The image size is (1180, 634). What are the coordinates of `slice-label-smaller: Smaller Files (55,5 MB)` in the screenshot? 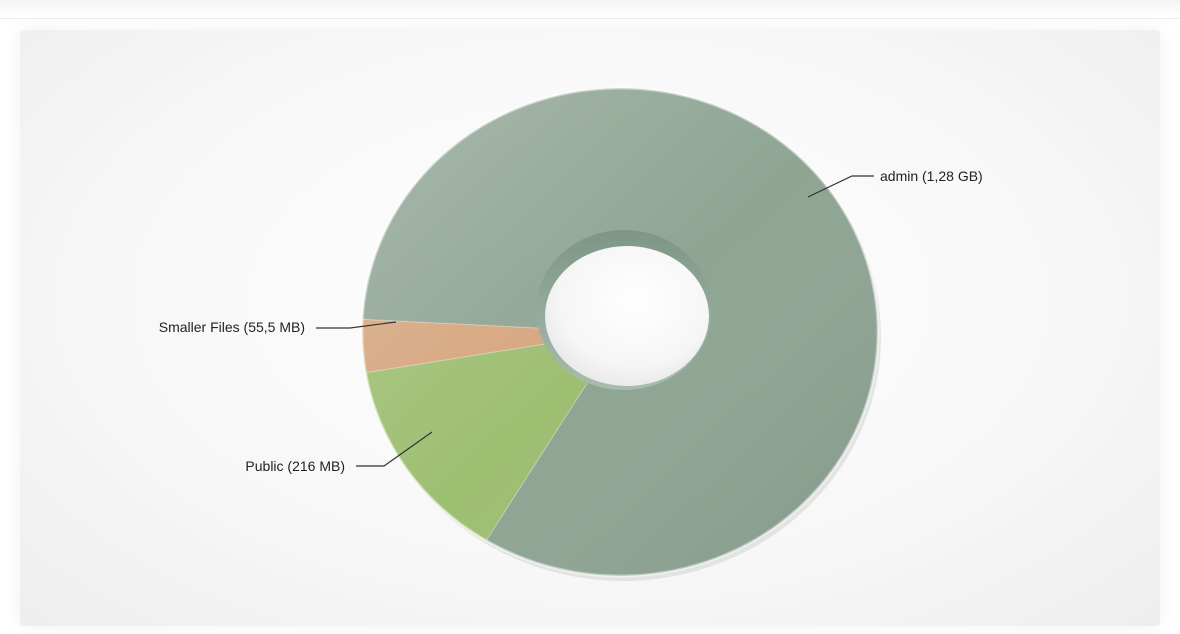 It's located at (232, 327).